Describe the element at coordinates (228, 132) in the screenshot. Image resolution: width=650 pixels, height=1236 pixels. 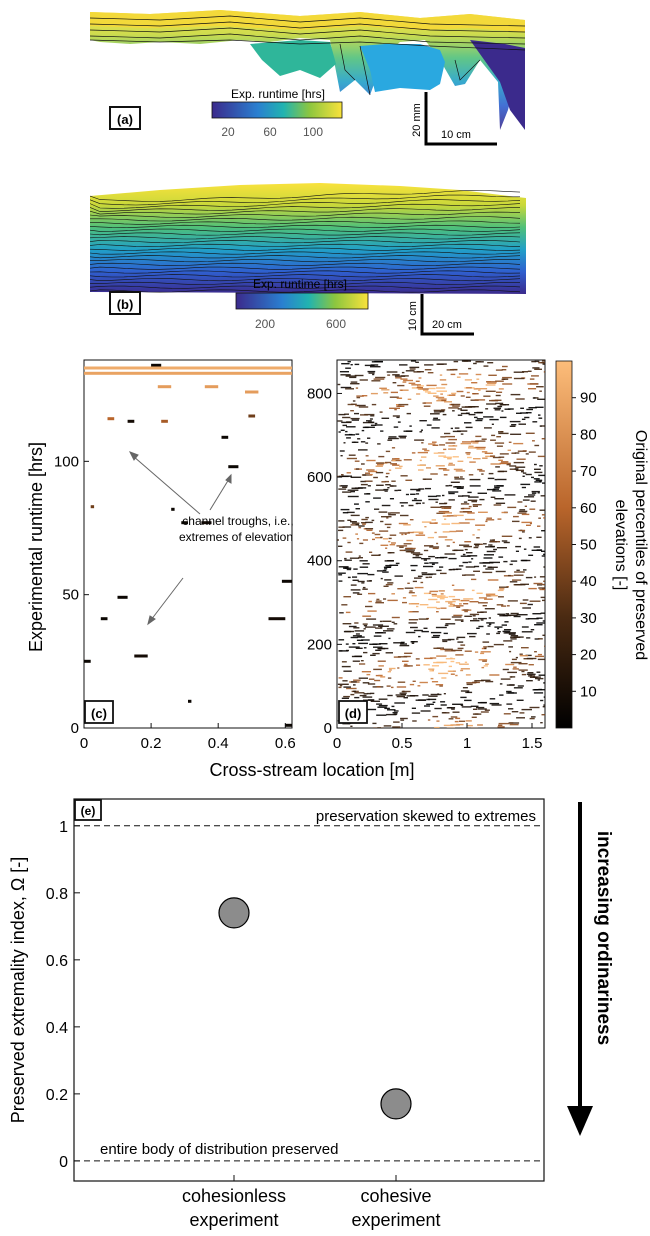
I see `panel-a-colorbar-tick: 20` at that location.